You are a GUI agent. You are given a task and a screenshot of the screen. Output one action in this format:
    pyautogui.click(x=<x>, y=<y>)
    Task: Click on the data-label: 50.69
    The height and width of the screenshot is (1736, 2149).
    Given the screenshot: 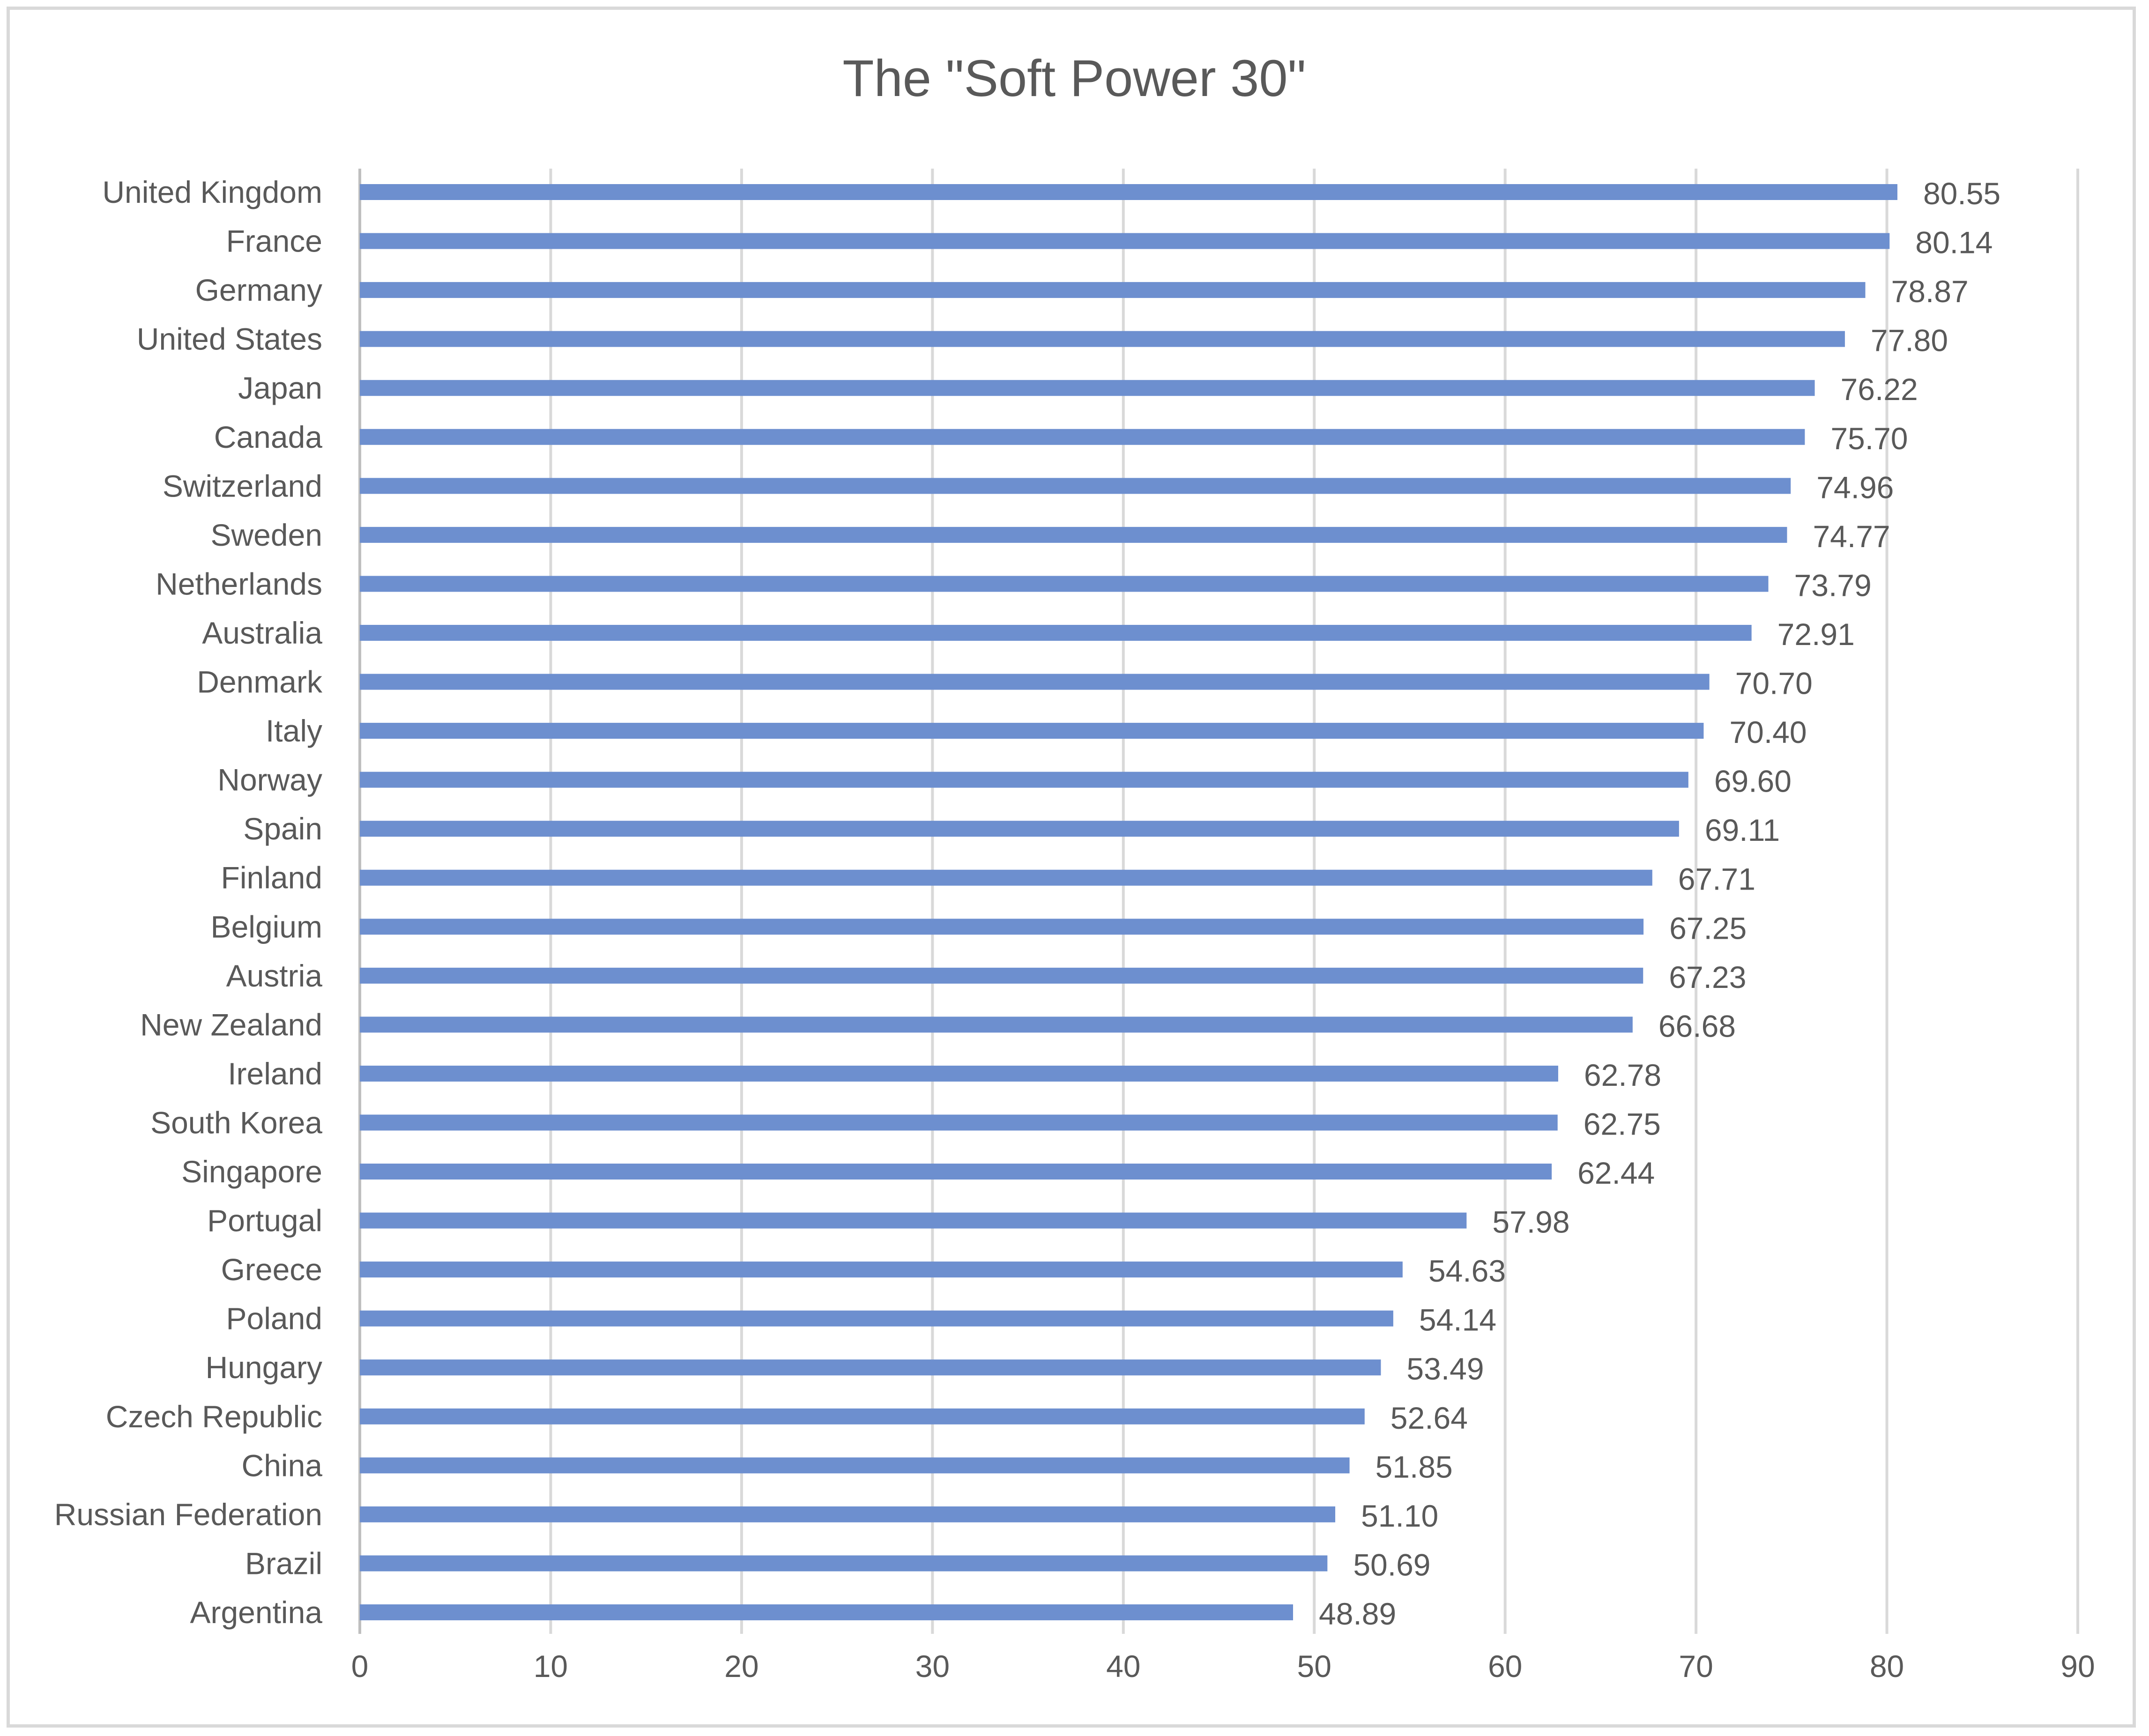 What is the action you would take?
    pyautogui.click(x=1391, y=1565)
    